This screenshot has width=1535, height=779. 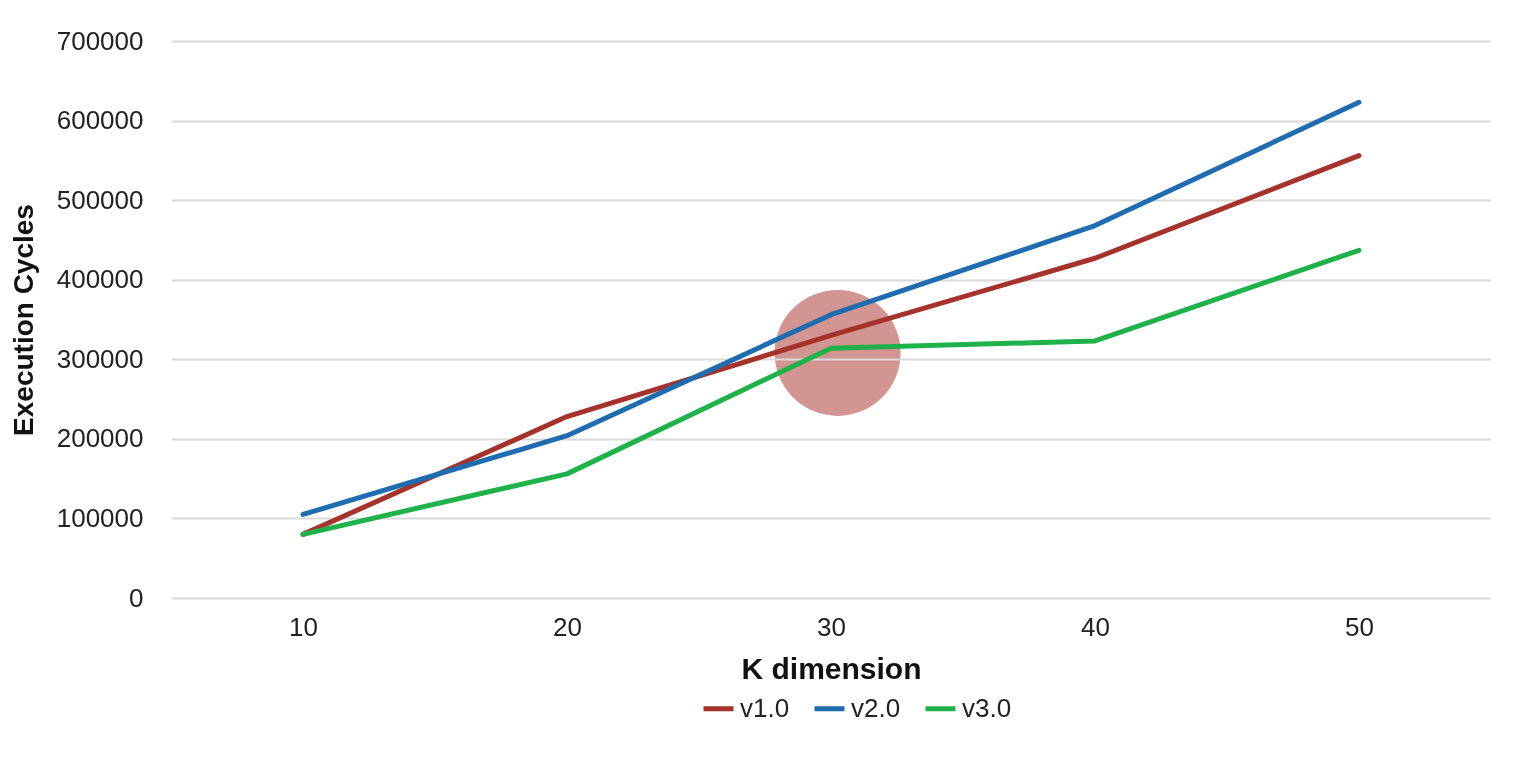 What do you see at coordinates (831, 668) in the screenshot?
I see `x-axis-title: K dimension` at bounding box center [831, 668].